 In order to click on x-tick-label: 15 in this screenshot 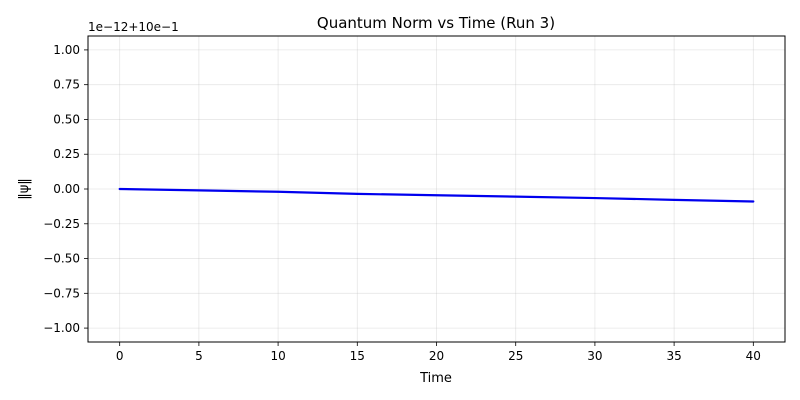, I will do `click(357, 356)`.